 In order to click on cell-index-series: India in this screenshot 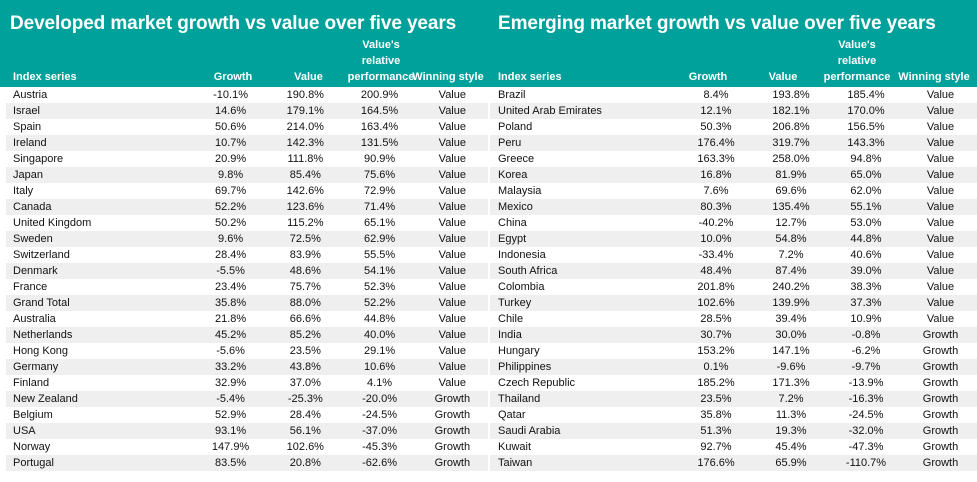, I will do `click(584, 335)`.